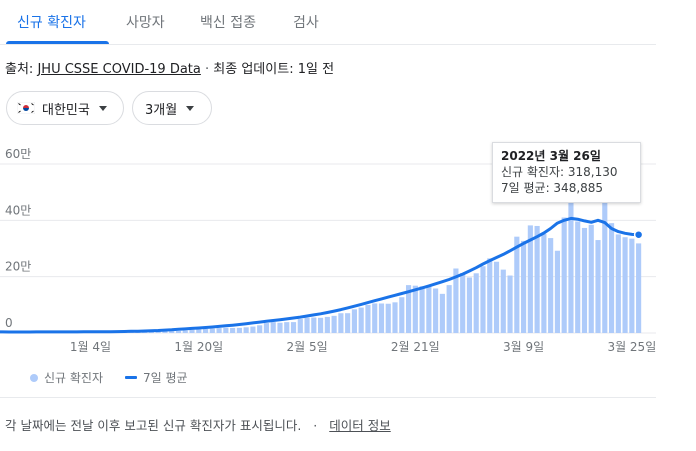  What do you see at coordinates (360, 425) in the screenshot?
I see `data-info-link: 데이터 정보` at bounding box center [360, 425].